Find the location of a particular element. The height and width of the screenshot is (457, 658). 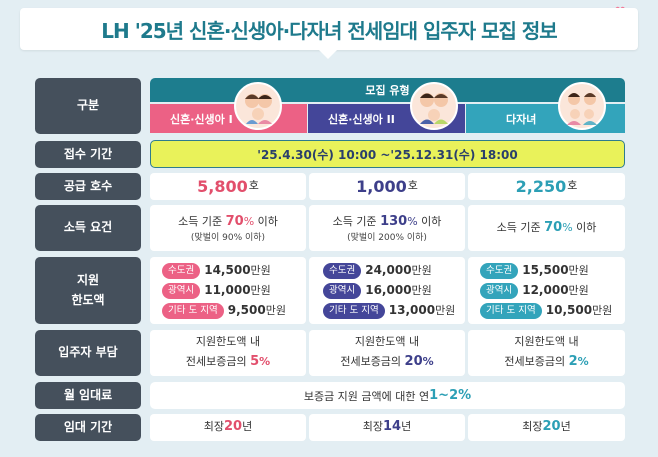

burden-cell: 지원한도액 내 전세보증금의 20% is located at coordinates (387, 353).